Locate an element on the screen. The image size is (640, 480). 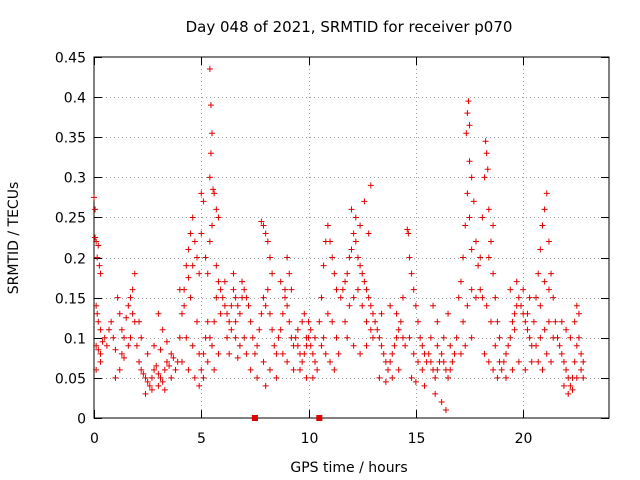
x-tick-label: 0 is located at coordinates (94, 439).